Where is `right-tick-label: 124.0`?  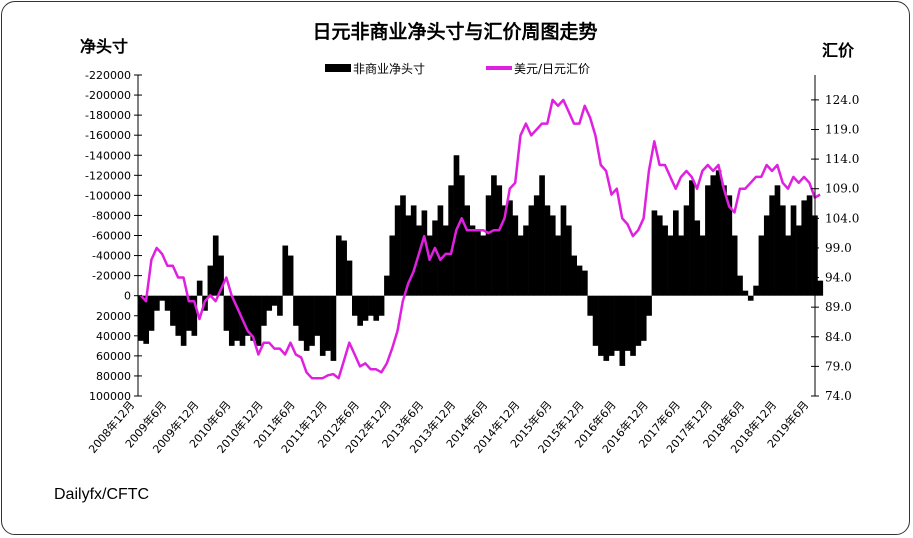 right-tick-label: 124.0 is located at coordinates (842, 100).